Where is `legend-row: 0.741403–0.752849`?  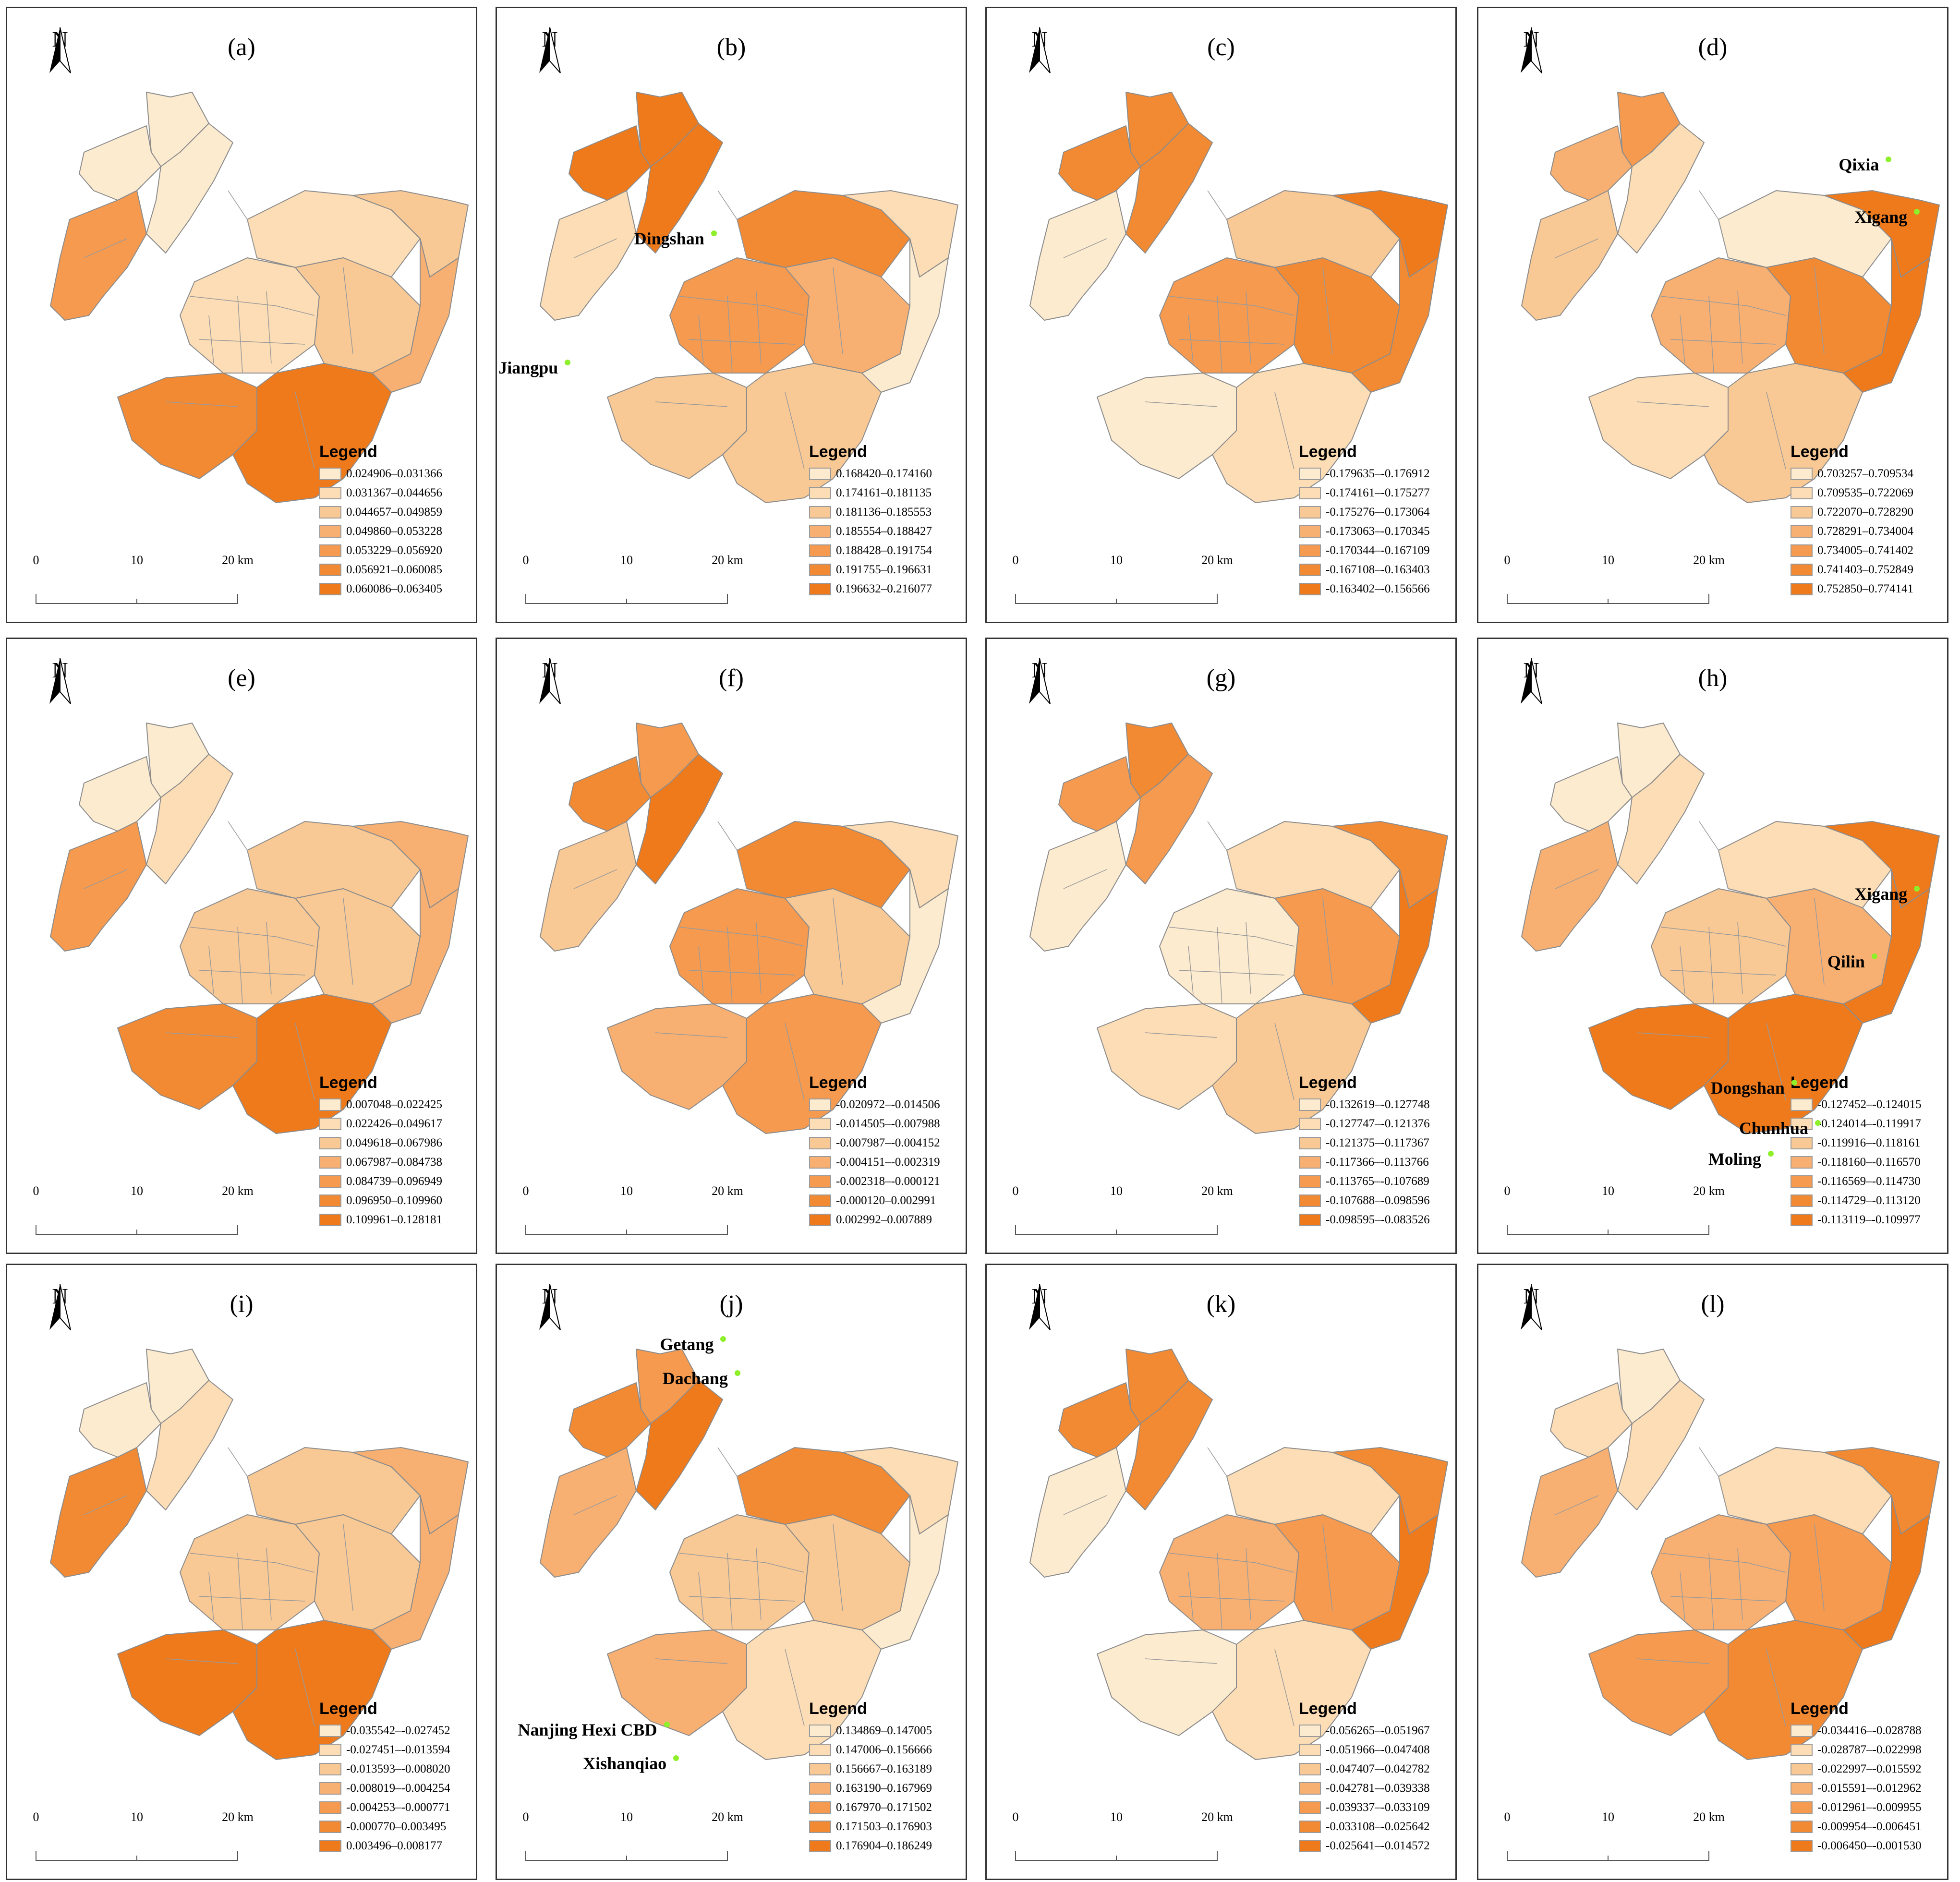
legend-row: 0.741403–0.752849 is located at coordinates (1867, 569).